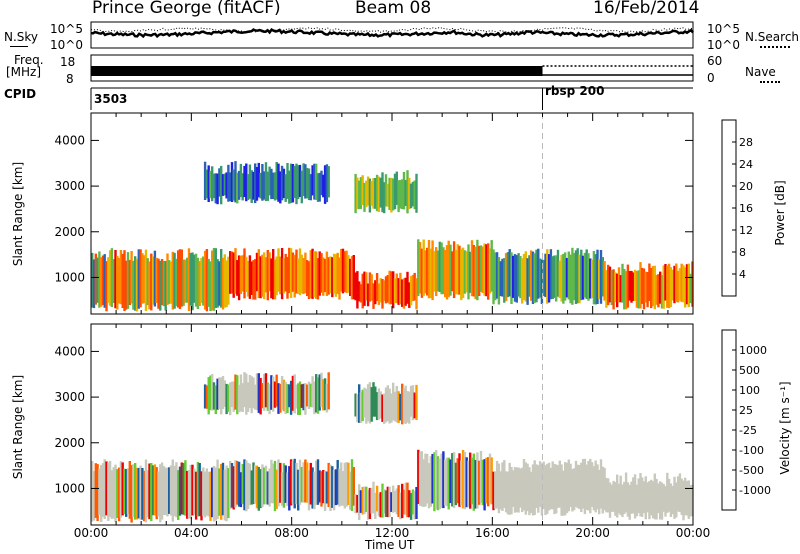 This screenshot has width=800, height=554. What do you see at coordinates (592, 533) in the screenshot?
I see `xtick-label: 20:00` at bounding box center [592, 533].